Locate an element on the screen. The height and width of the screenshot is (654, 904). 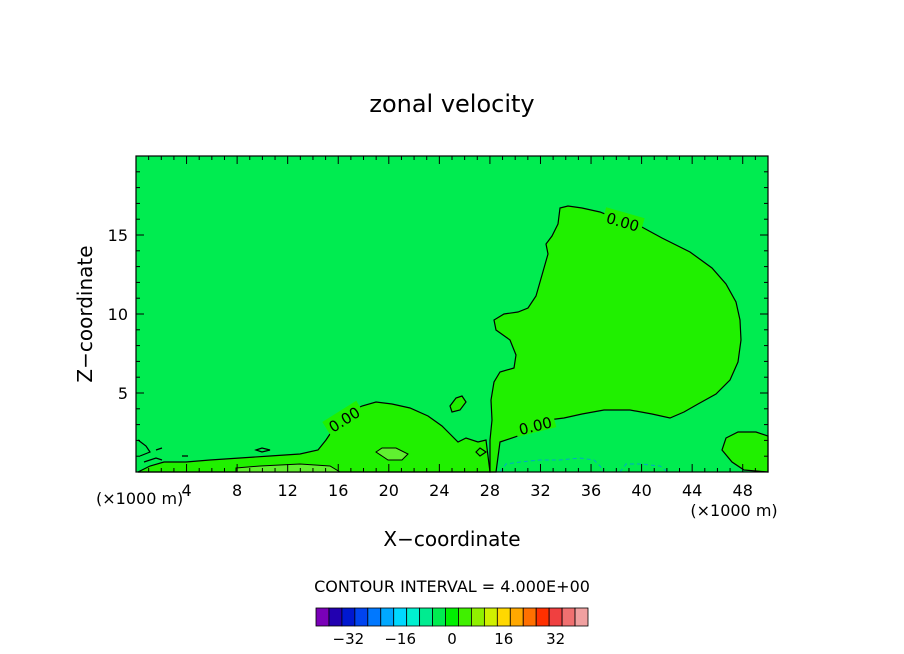
x-tick-label: 40 is located at coordinates (641, 490).